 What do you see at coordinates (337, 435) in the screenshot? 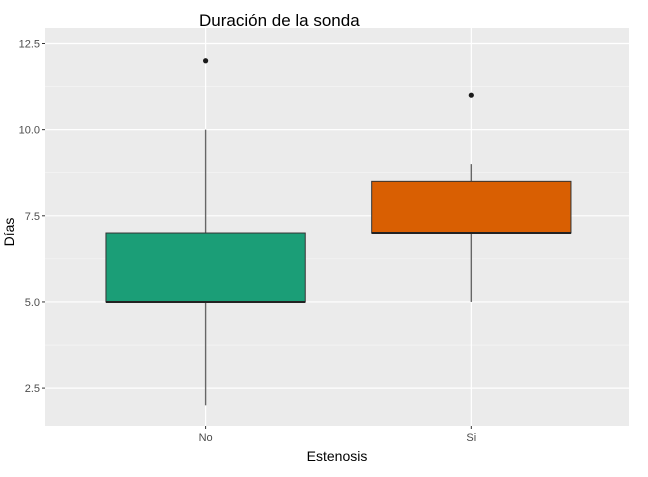
I see `x-axis-ticks: No Si` at bounding box center [337, 435].